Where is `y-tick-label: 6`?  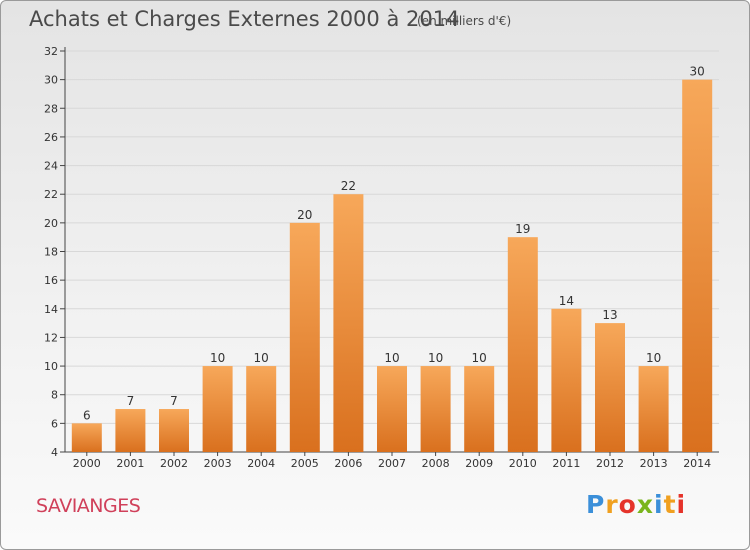 y-tick-label: 6 is located at coordinates (54, 423).